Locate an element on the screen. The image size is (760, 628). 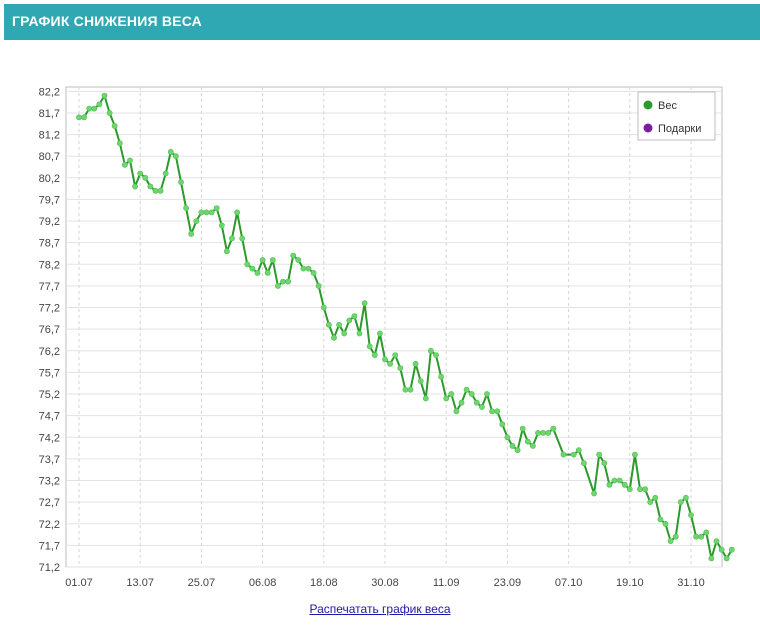
print-chart-link: Распечатать график веса is located at coordinates (380, 609).